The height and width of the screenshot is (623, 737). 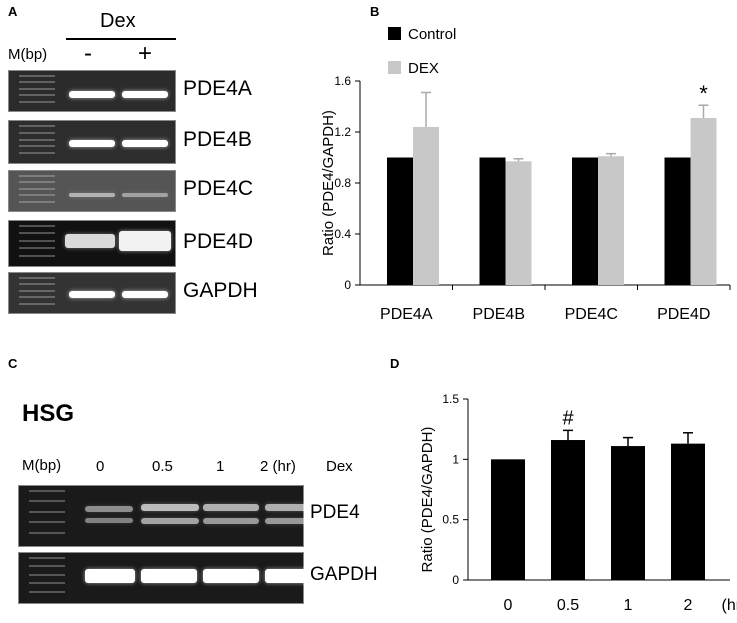 I want to click on x-tick-label: PDE4D, so click(x=683, y=314).